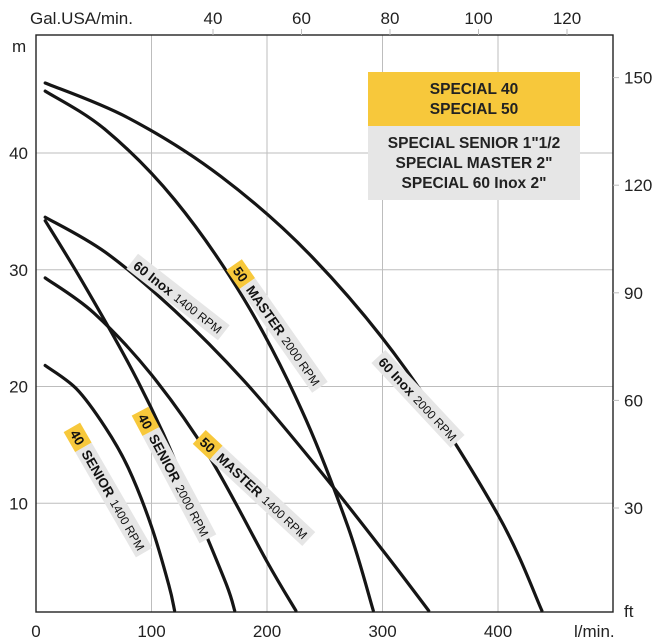  What do you see at coordinates (81, 18) in the screenshot?
I see `secondary-x-axis-title: Gal.USA/min.` at bounding box center [81, 18].